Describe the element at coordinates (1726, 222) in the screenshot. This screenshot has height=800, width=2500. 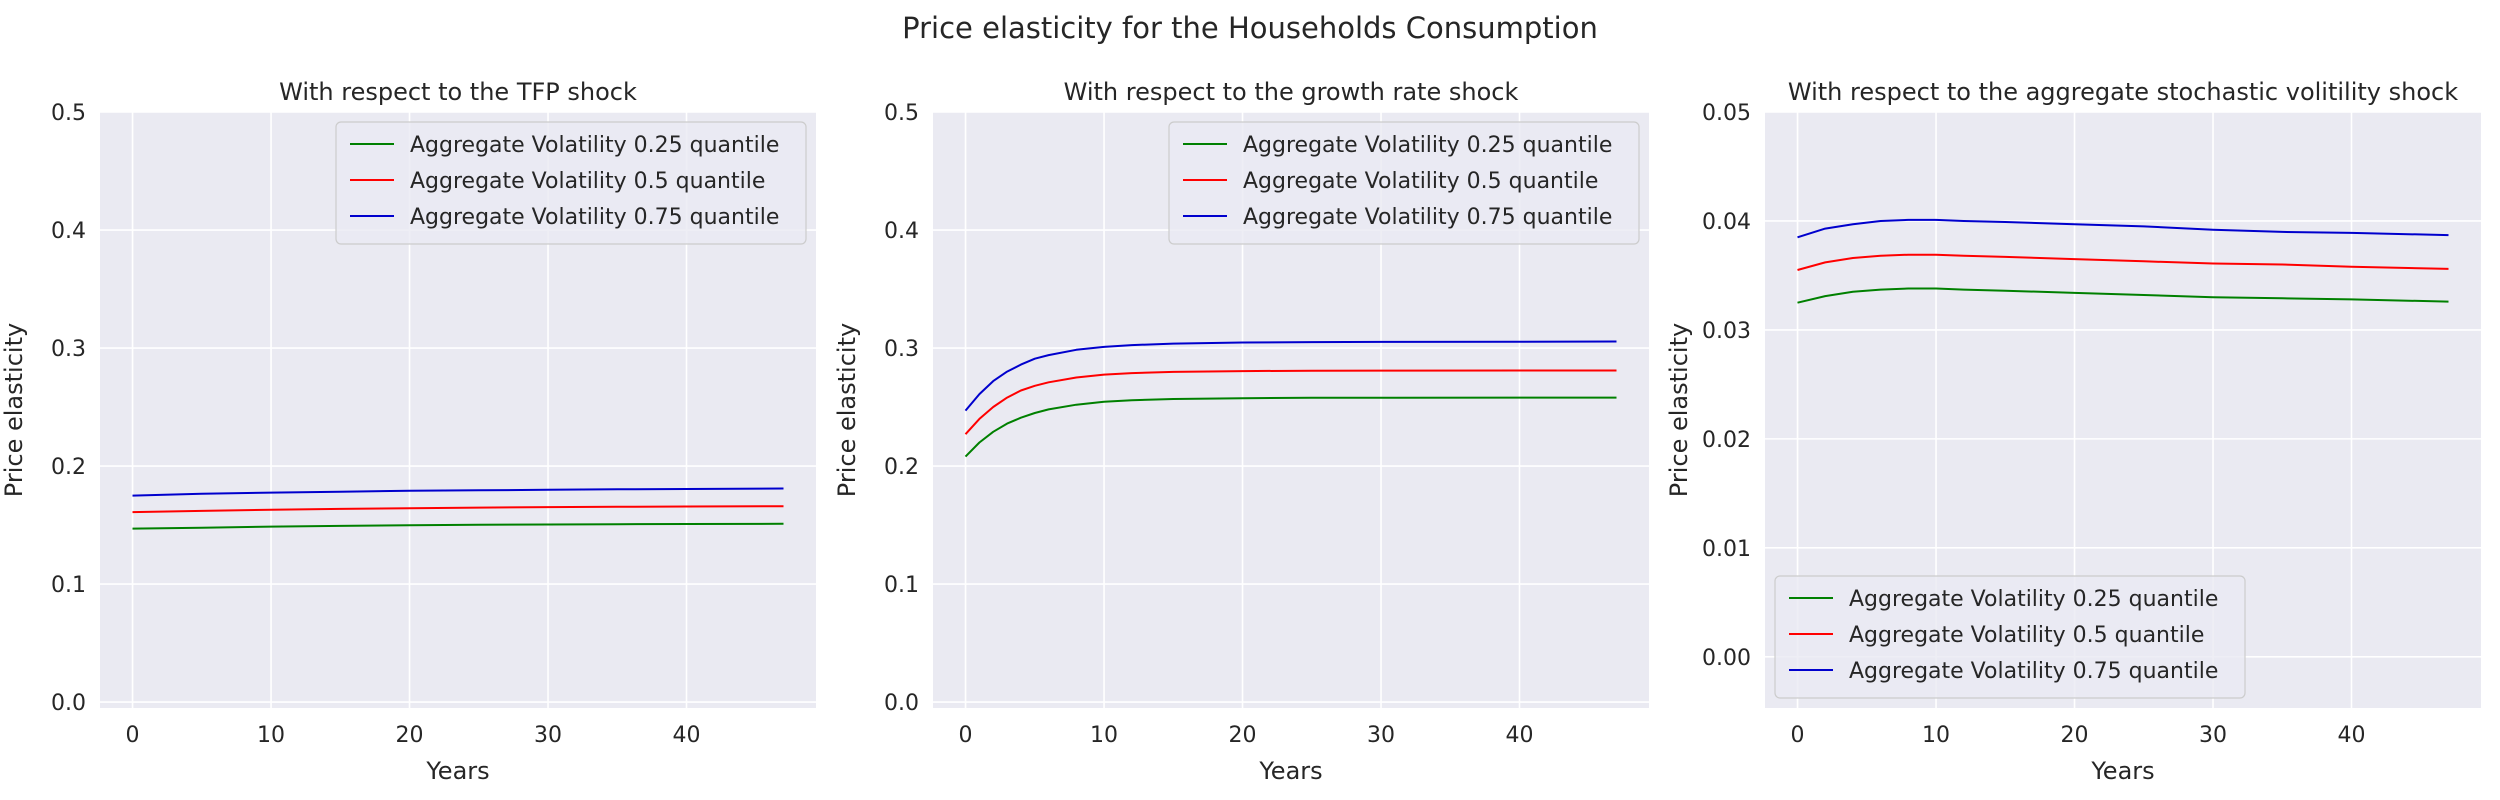
I see `y-tick-label: 0.04` at that location.